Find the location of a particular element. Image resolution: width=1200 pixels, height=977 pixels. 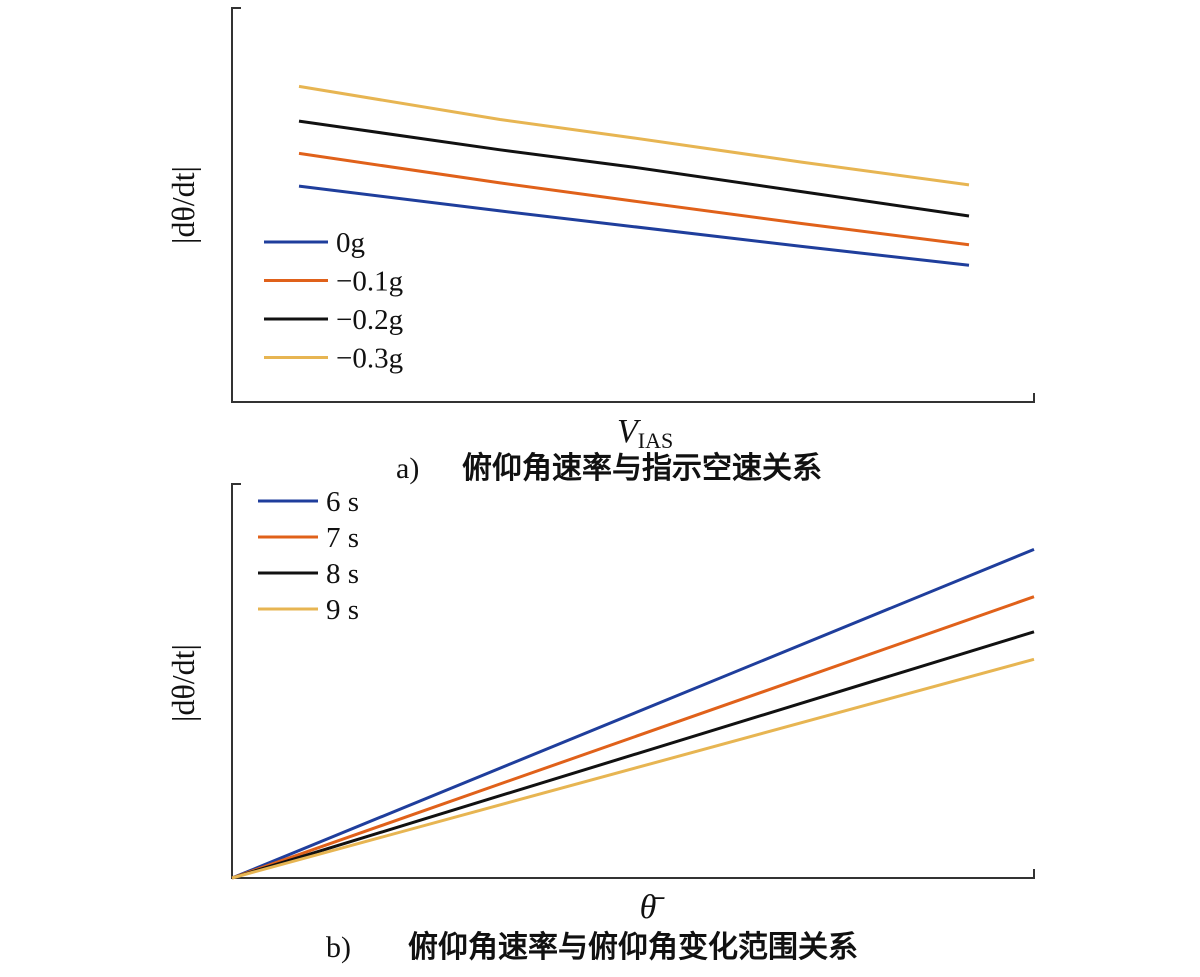

chart-b-legend-label-2: 7 s is located at coordinates (342, 538).